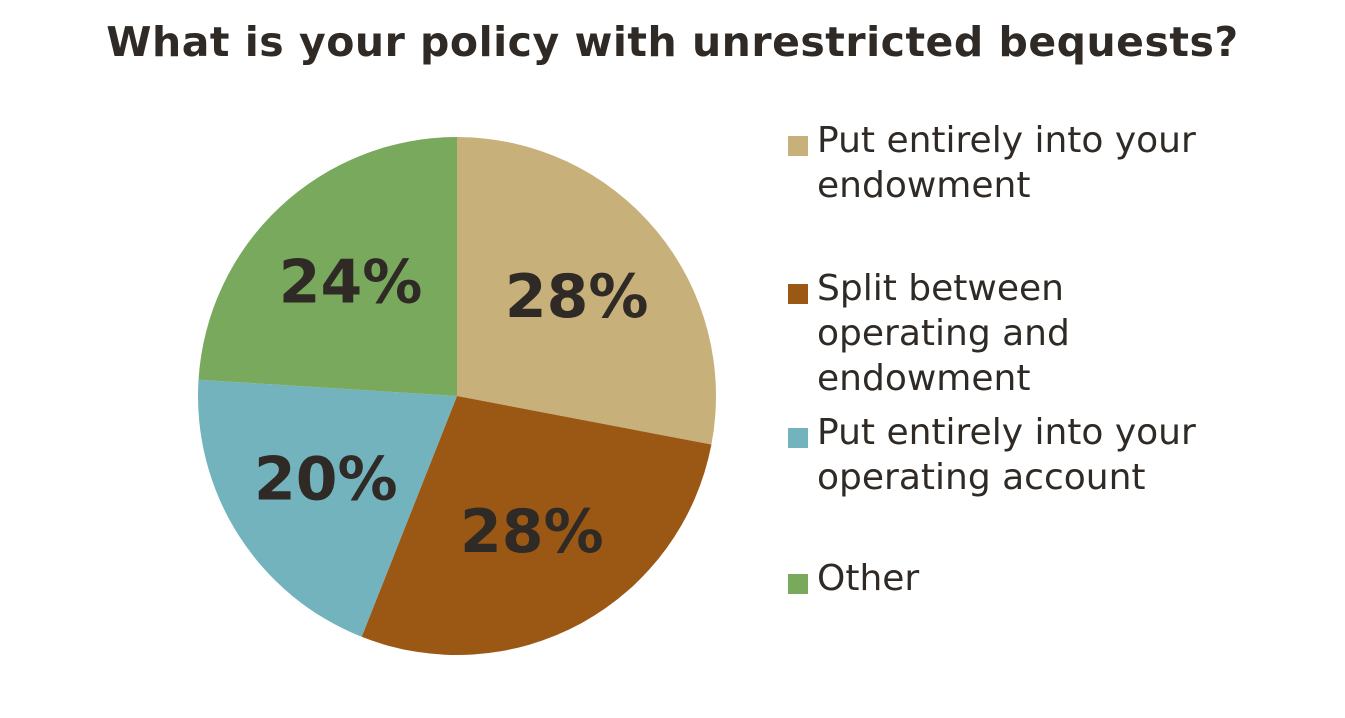 The width and height of the screenshot is (1345, 718). Describe the element at coordinates (1006, 455) in the screenshot. I see `legend-label: Put entirely into your operating account` at that location.